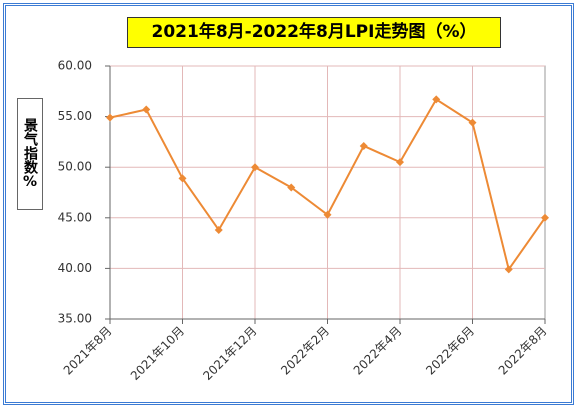 The image size is (583, 414). Describe the element at coordinates (523, 351) in the screenshot. I see `x-tick-label: 2022年8月` at that location.